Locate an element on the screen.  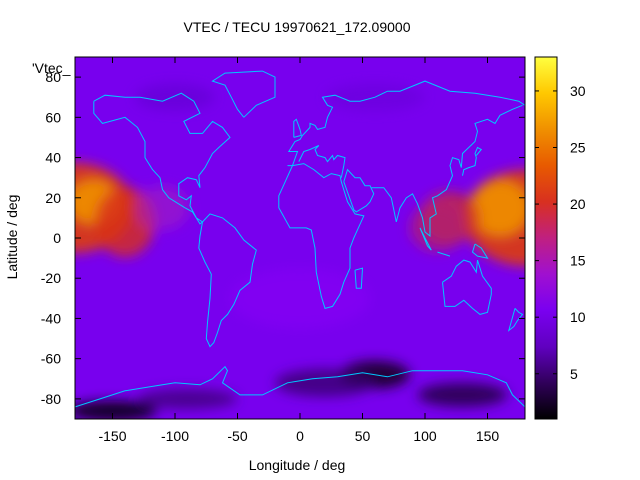
y-tick-label: -60 is located at coordinates (51, 359).